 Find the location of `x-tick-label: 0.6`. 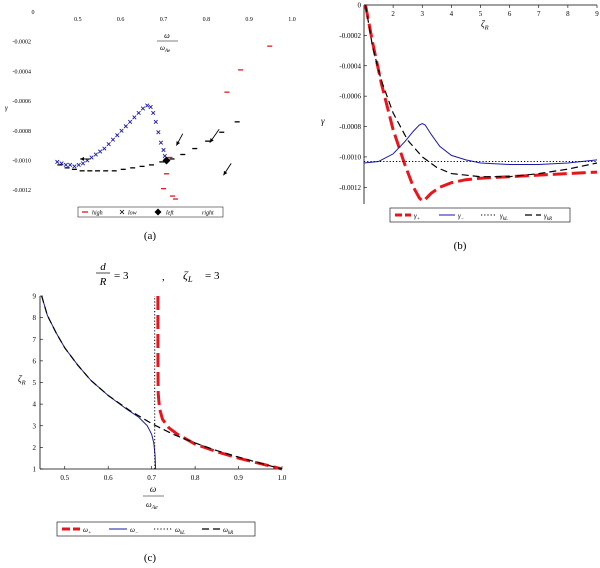

x-tick-label: 0.6 is located at coordinates (108, 478).